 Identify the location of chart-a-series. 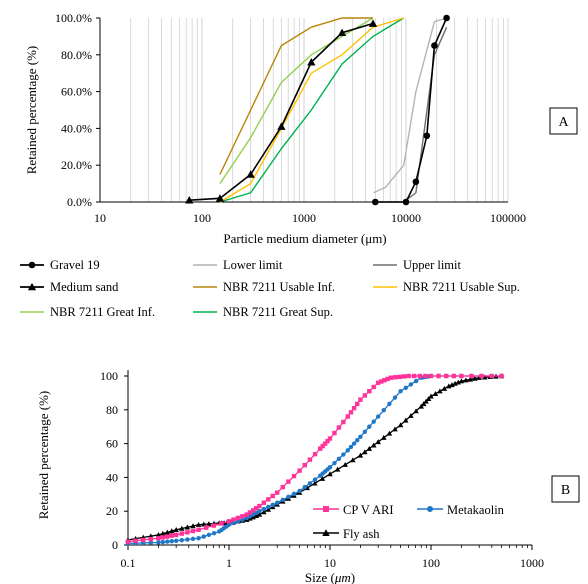
(317, 110).